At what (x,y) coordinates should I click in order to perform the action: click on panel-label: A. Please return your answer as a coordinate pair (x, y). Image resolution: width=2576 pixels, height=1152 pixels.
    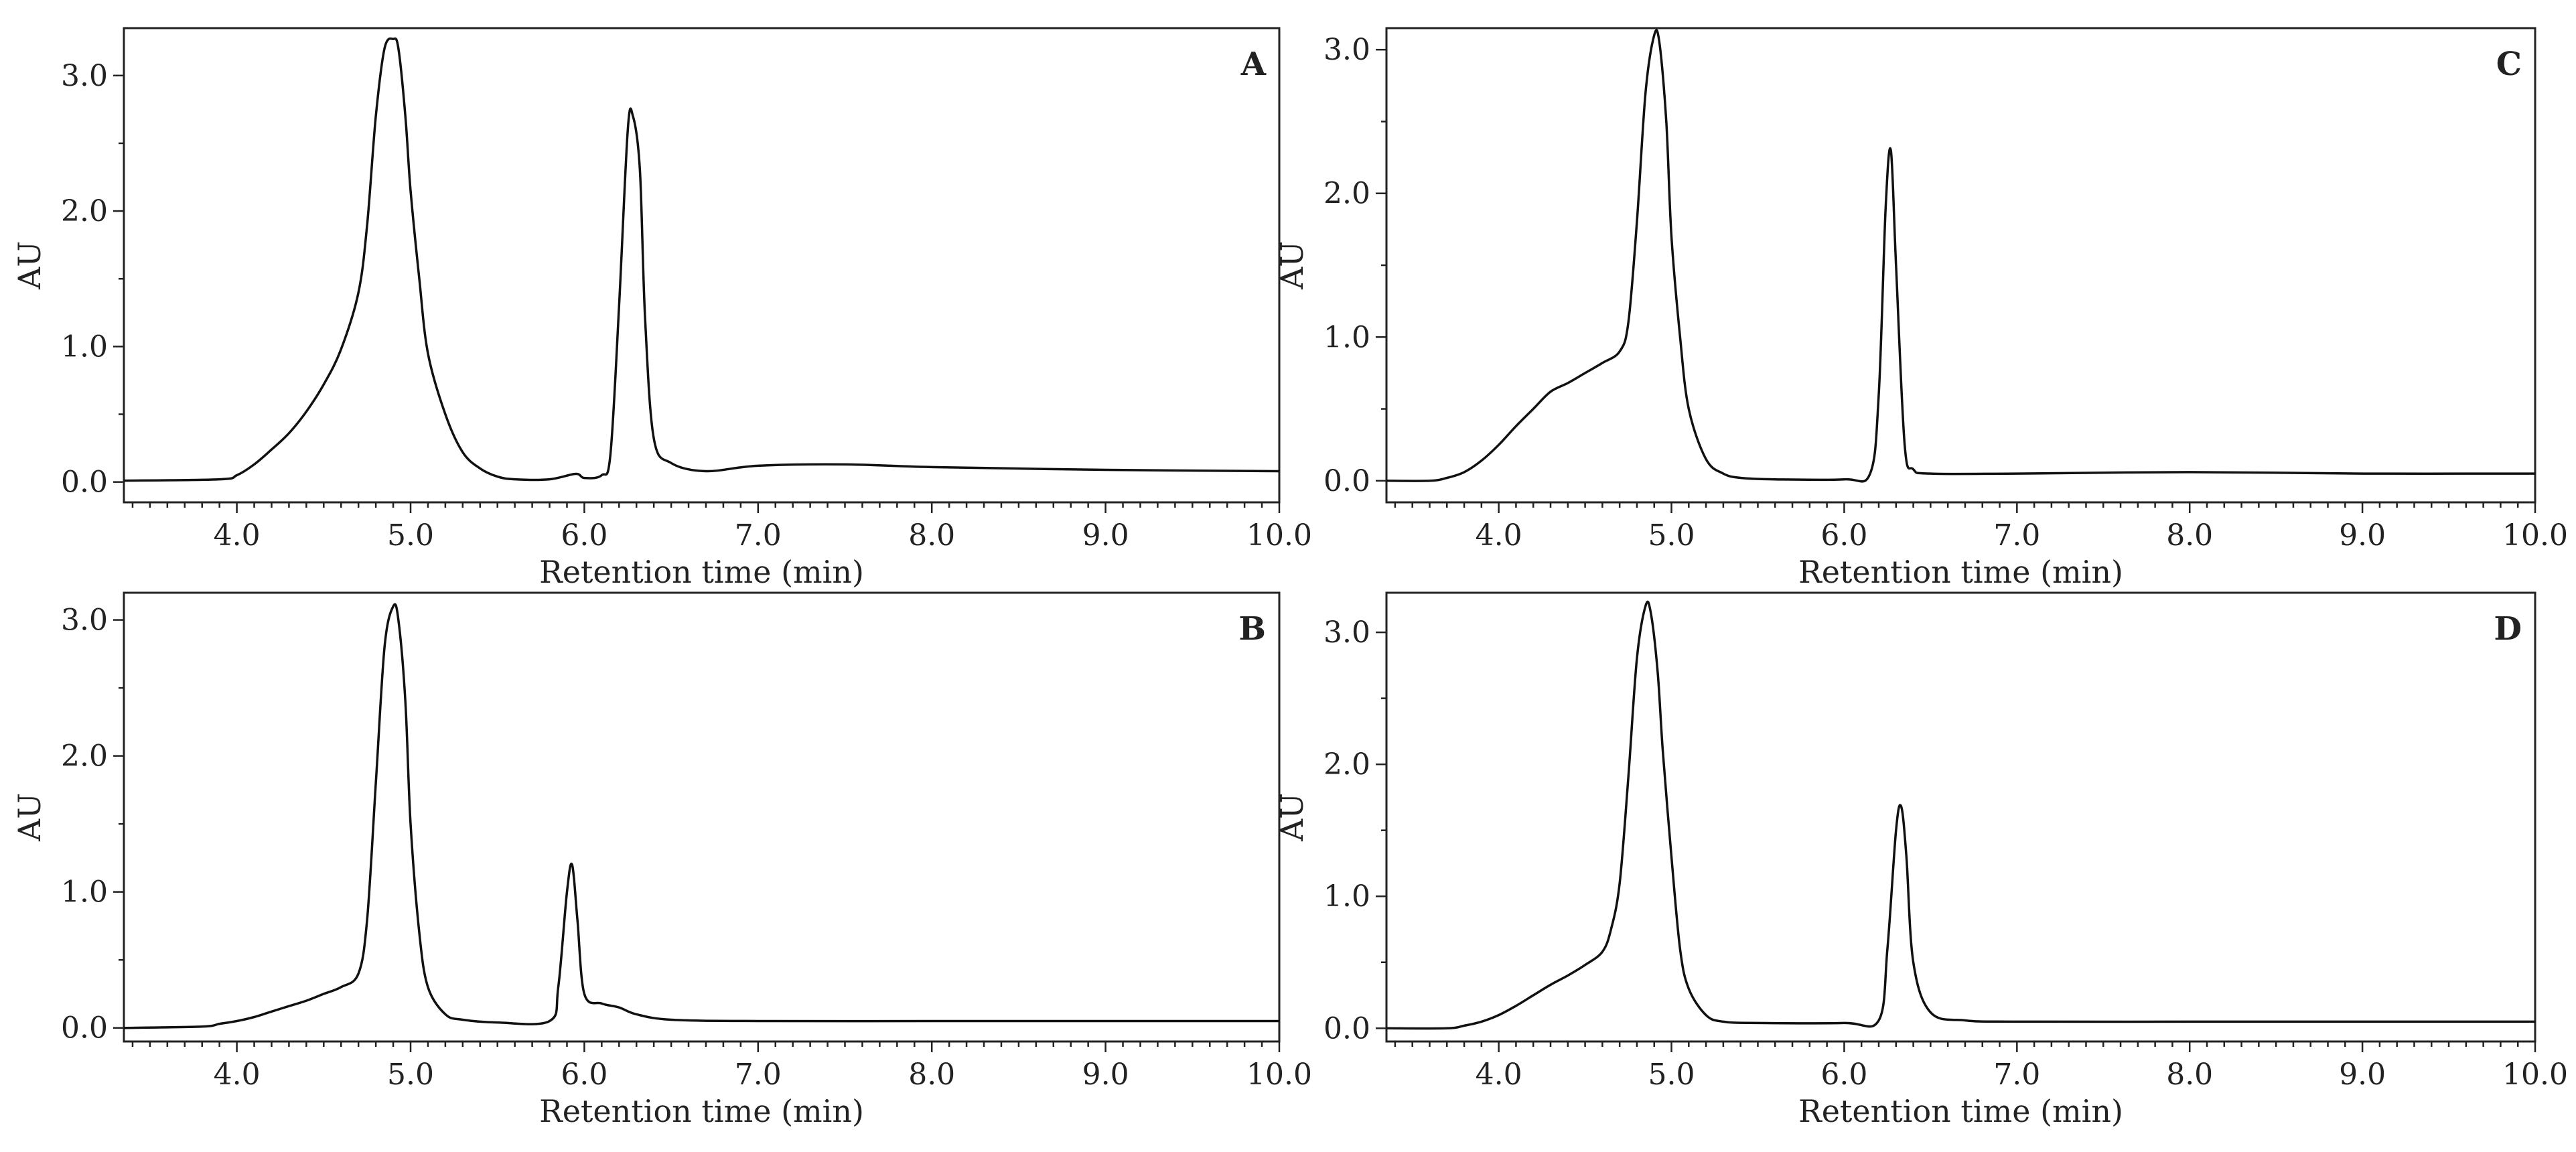
    Looking at the image, I should click on (1253, 64).